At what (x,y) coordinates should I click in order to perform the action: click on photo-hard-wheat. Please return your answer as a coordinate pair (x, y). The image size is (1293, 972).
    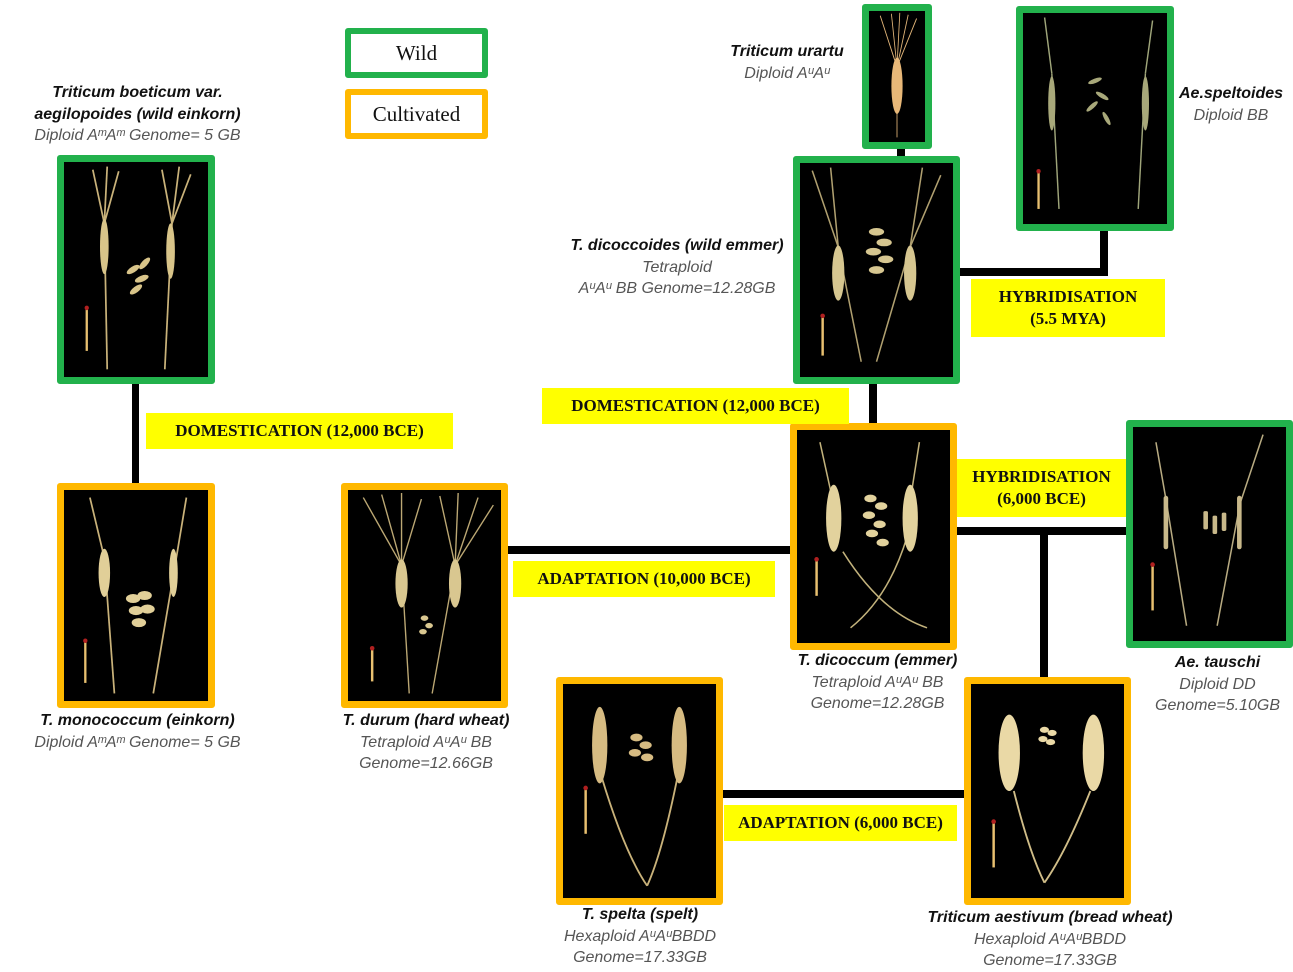
    Looking at the image, I should click on (424, 595).